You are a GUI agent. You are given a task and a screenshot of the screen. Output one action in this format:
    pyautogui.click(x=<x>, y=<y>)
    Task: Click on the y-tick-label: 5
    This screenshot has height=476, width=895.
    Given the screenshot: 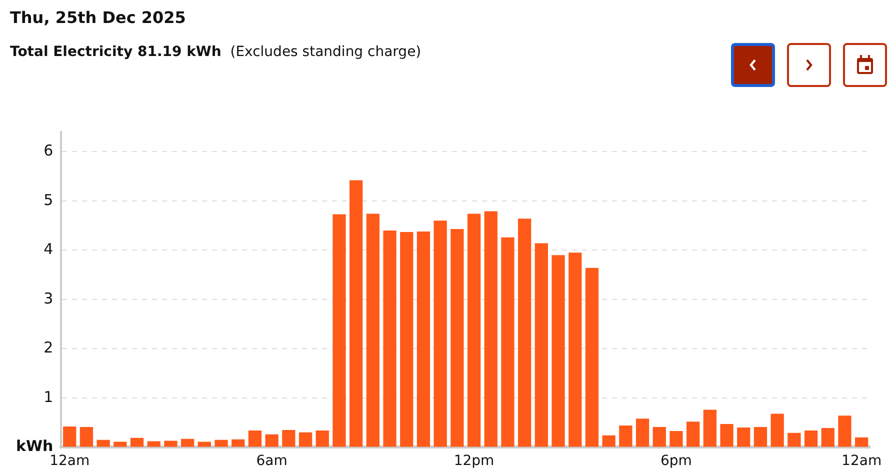 What is the action you would take?
    pyautogui.click(x=49, y=199)
    